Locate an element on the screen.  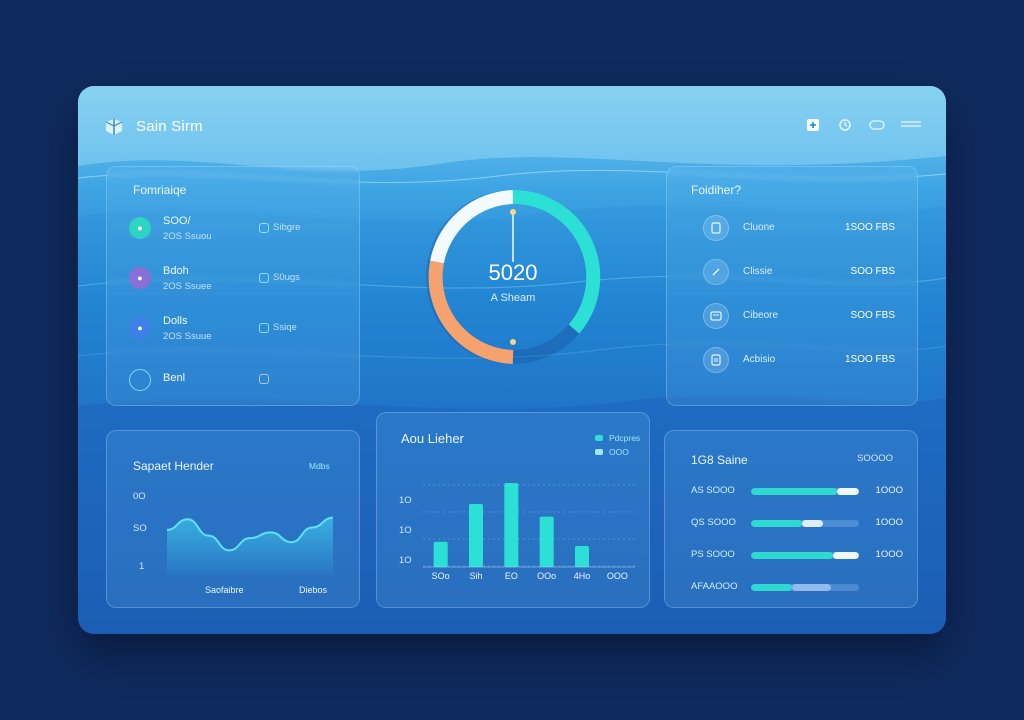
x-axis-label: SOo is located at coordinates (440, 576).